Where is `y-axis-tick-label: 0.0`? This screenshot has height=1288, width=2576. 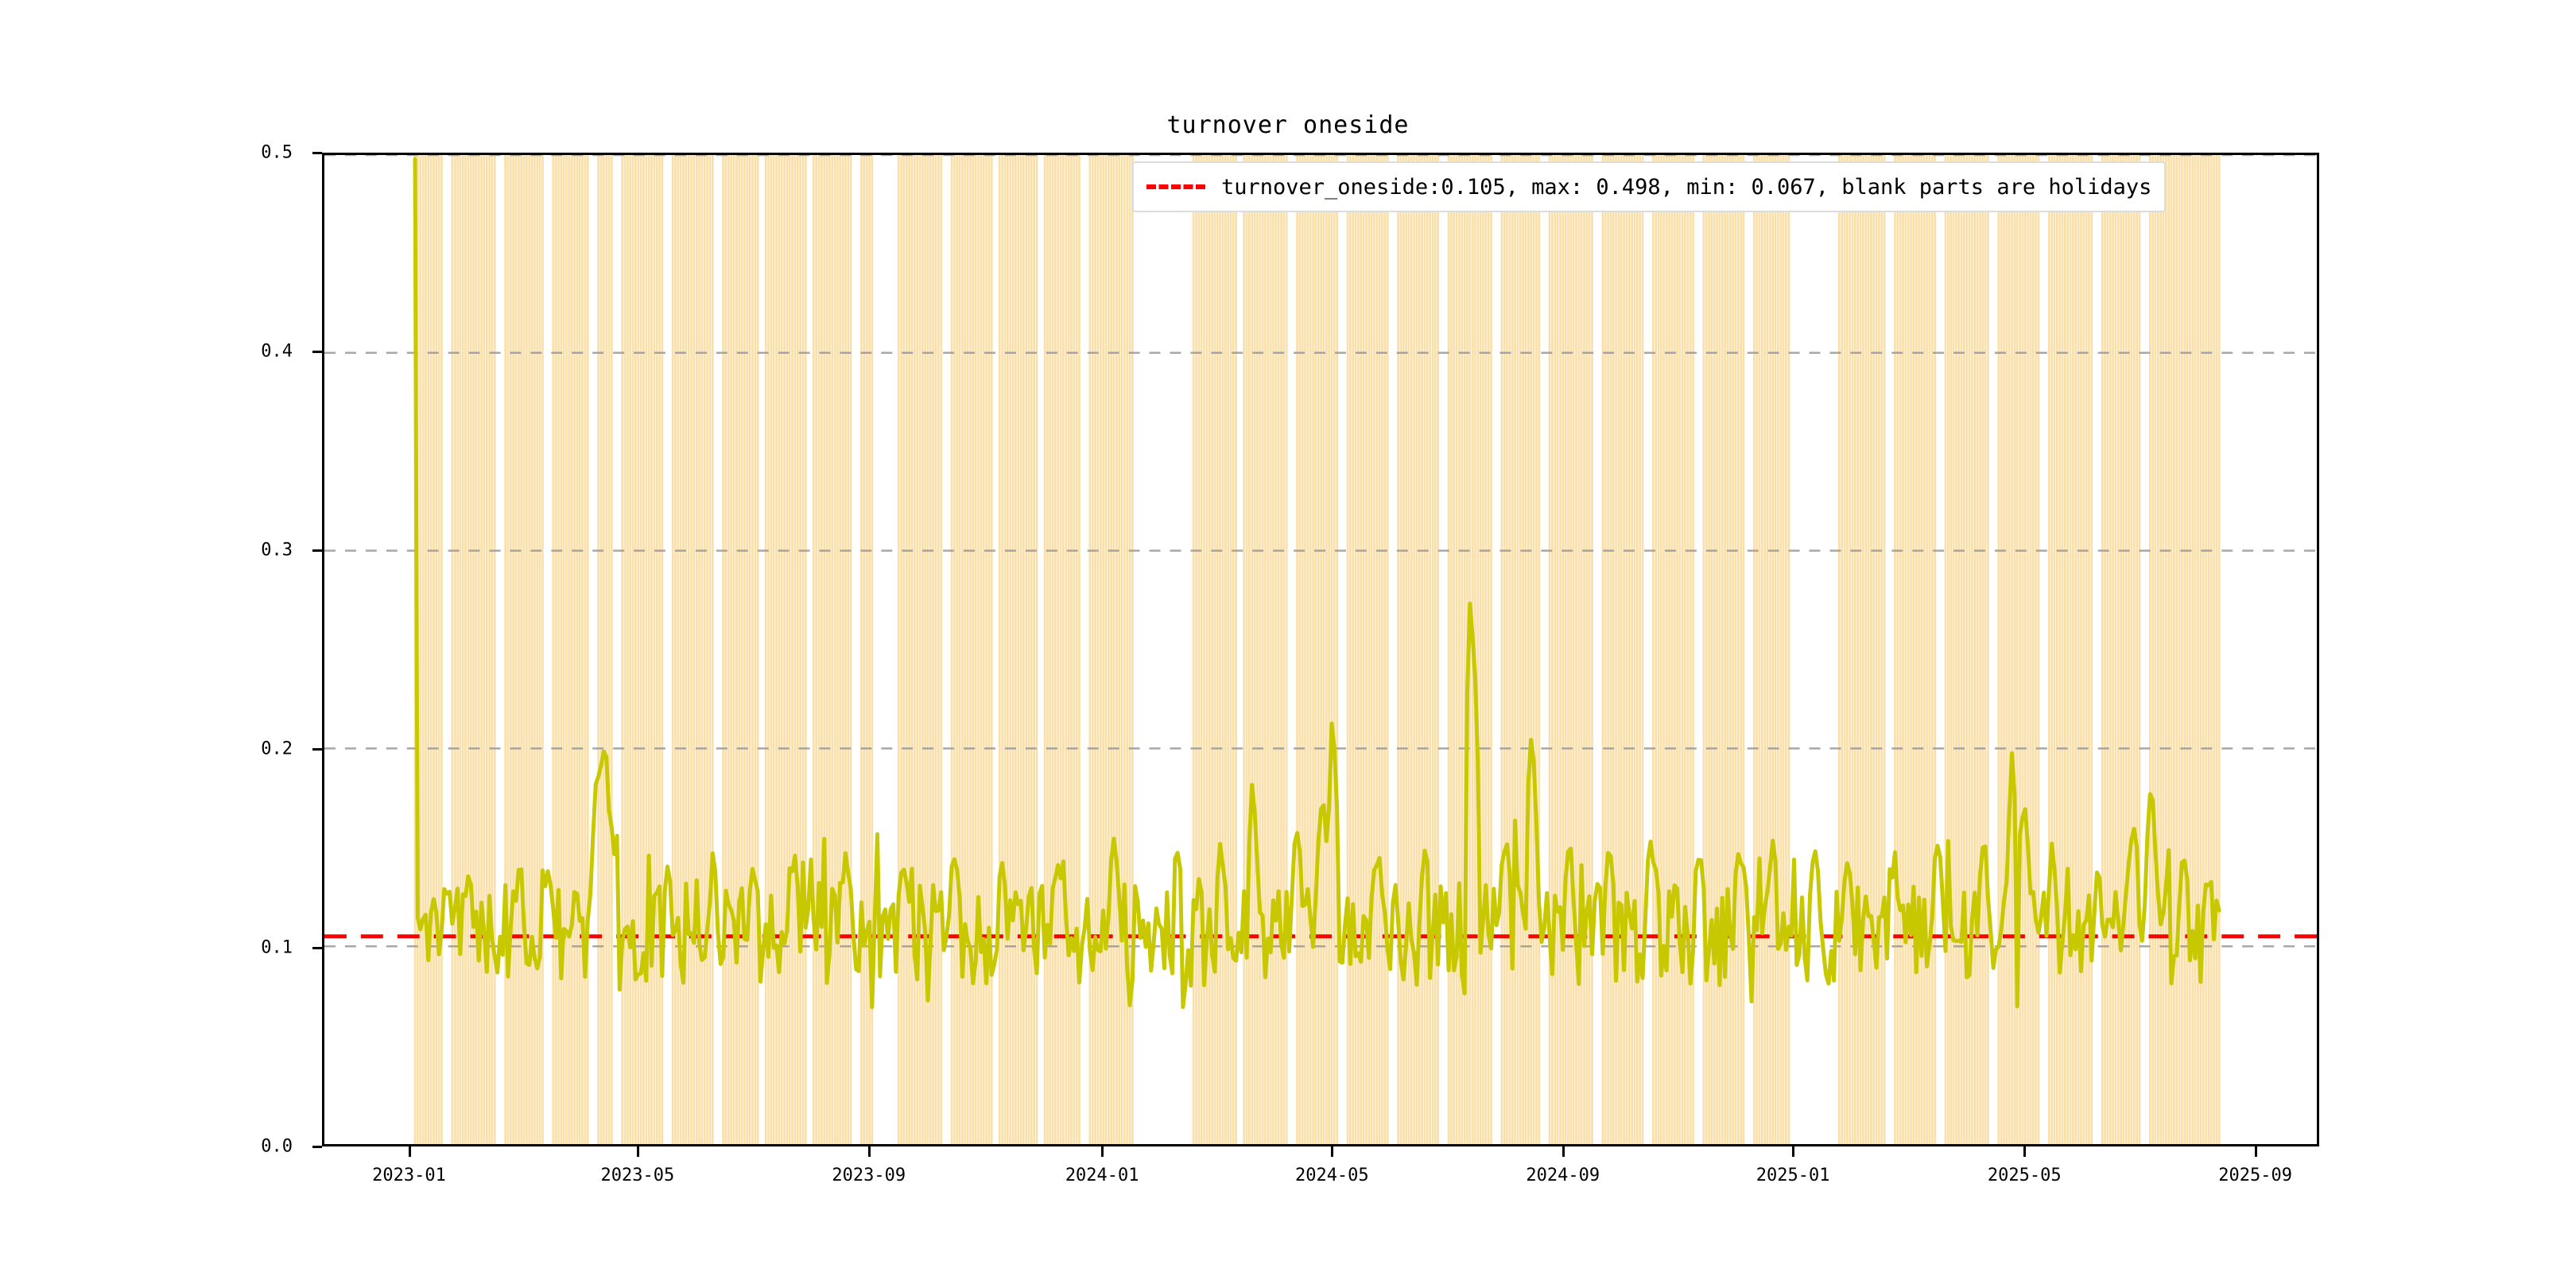
y-axis-tick-label: 0.0 is located at coordinates (277, 1146).